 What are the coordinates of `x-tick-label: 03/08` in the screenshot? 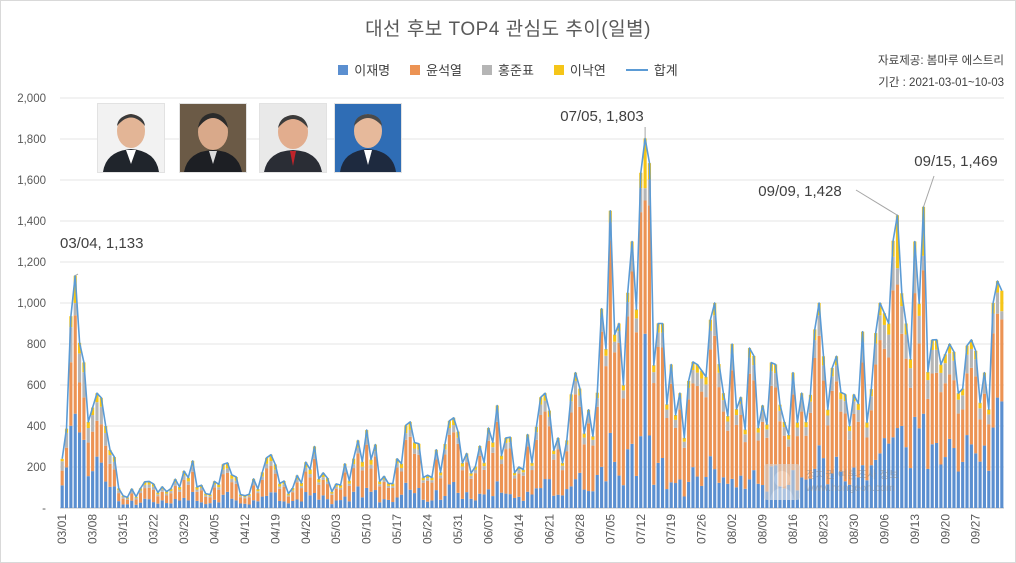 It's located at (93, 529).